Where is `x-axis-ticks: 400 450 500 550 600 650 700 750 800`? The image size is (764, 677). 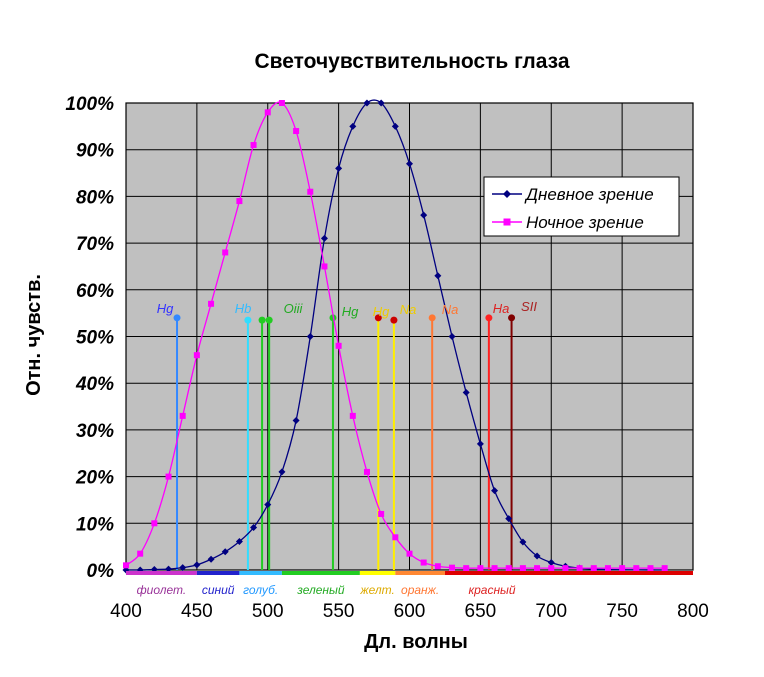
x-axis-ticks: 400 450 500 550 600 650 700 750 800 is located at coordinates (409, 611).